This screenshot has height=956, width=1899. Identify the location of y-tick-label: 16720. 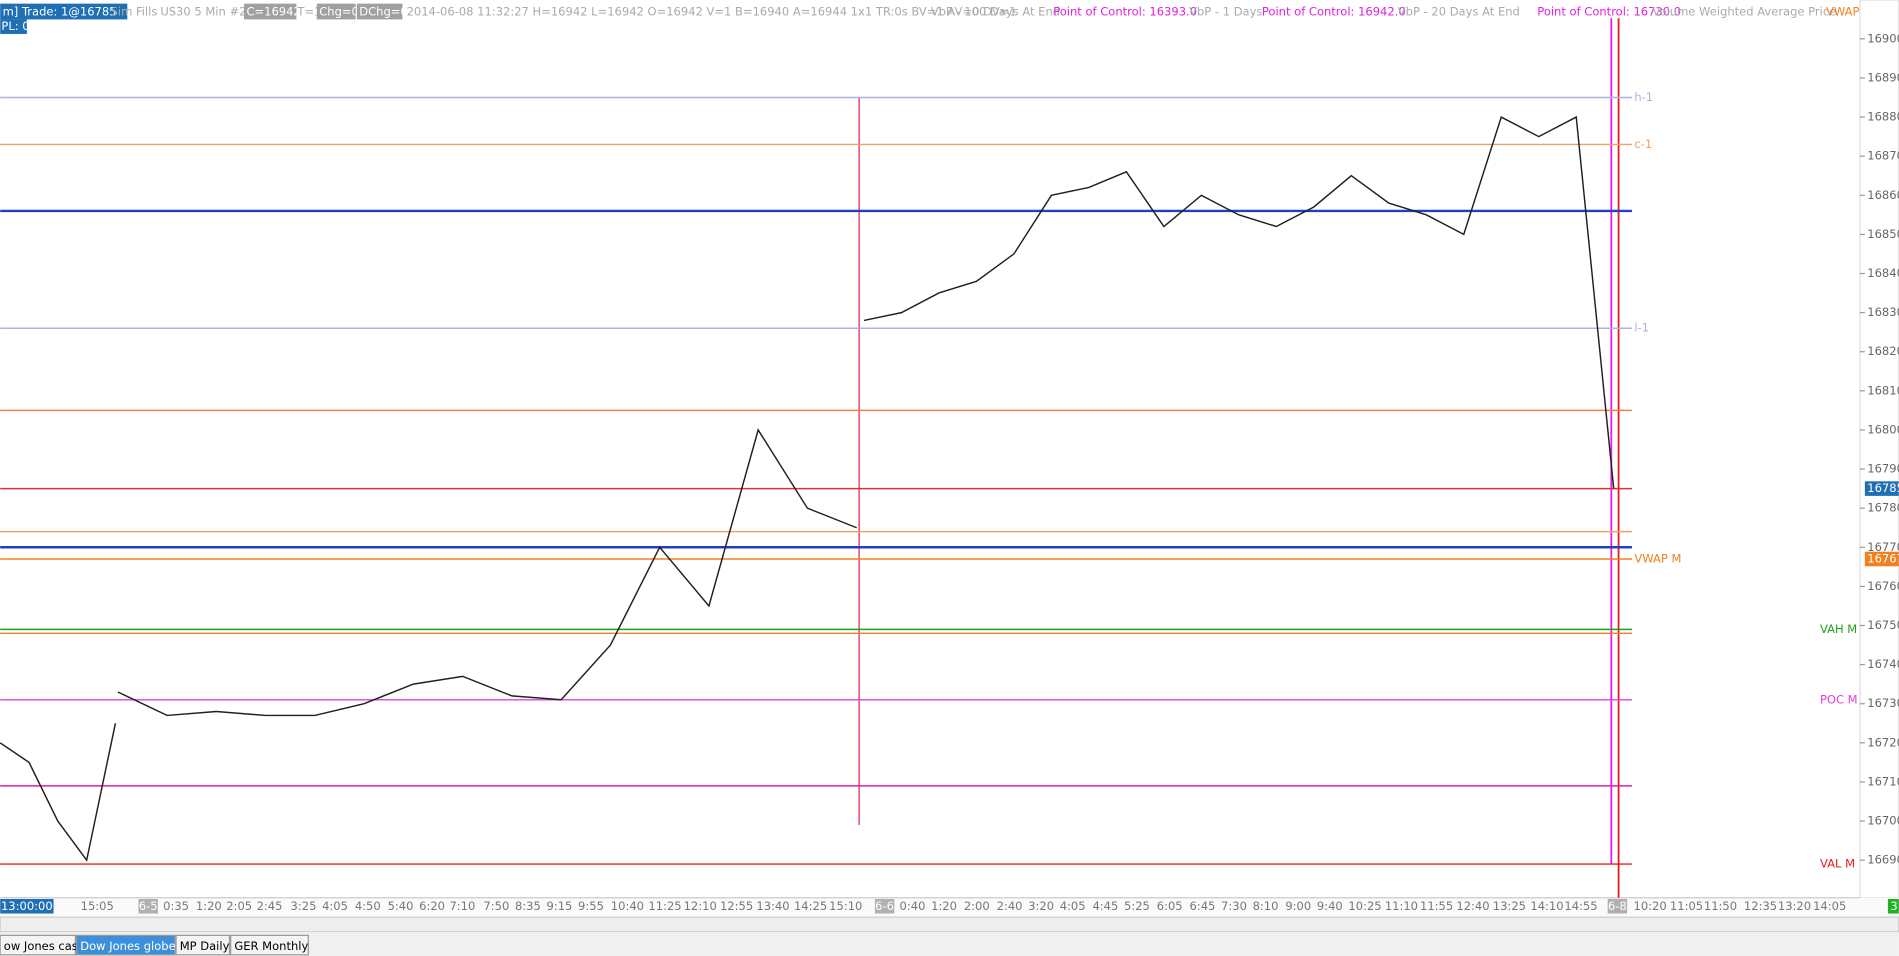
(1883, 742).